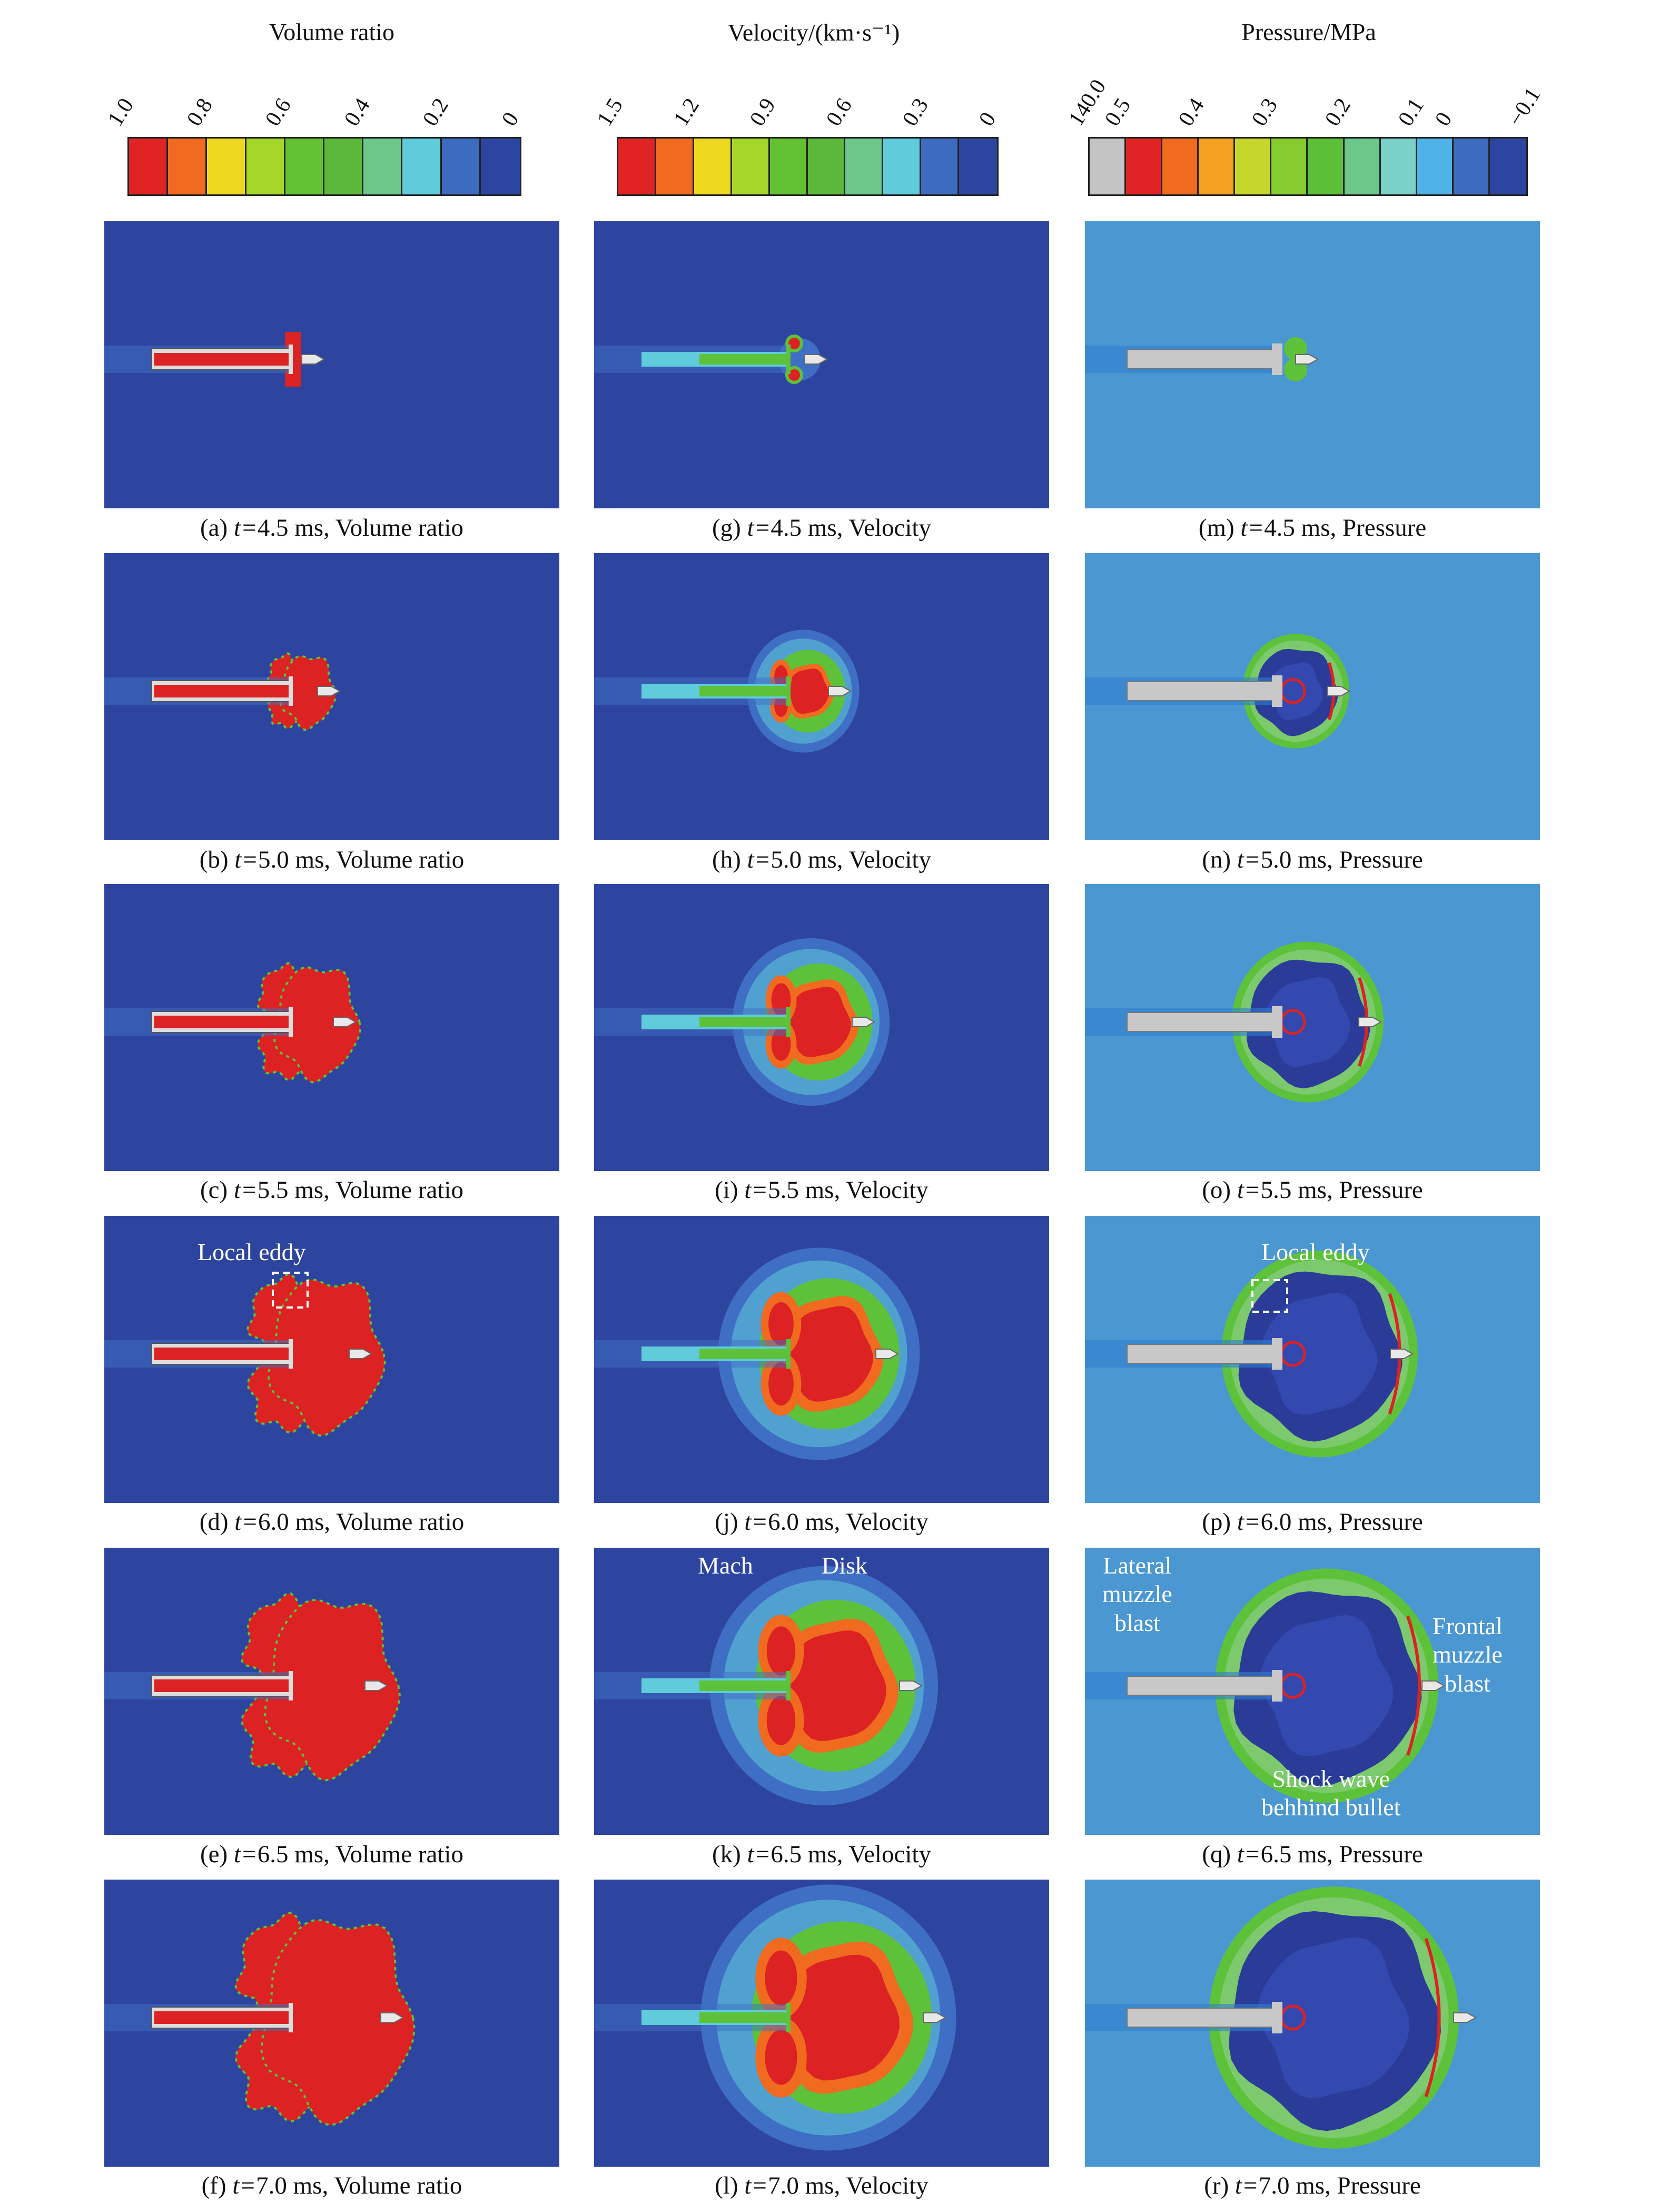 This screenshot has width=1659, height=2212. What do you see at coordinates (360, 1854) in the screenshot?
I see `caption-text: 6.5 ms, Volume ratio` at bounding box center [360, 1854].